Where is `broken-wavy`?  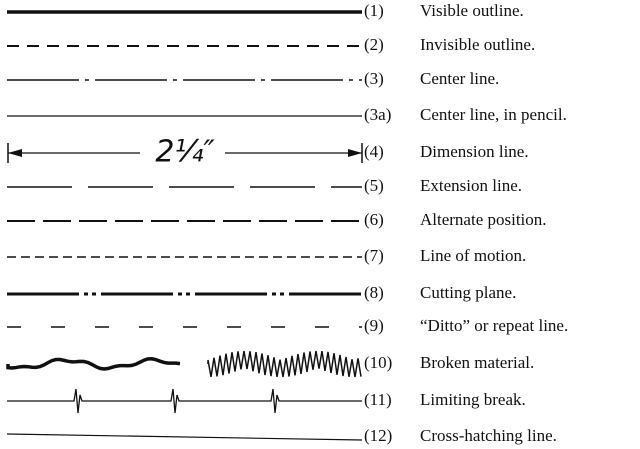
broken-wavy is located at coordinates (93, 364).